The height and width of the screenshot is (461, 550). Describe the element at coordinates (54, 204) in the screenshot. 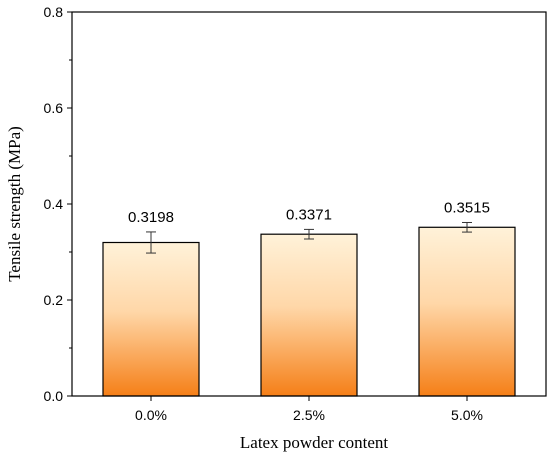

I see `y-tick-label: 0.4` at that location.